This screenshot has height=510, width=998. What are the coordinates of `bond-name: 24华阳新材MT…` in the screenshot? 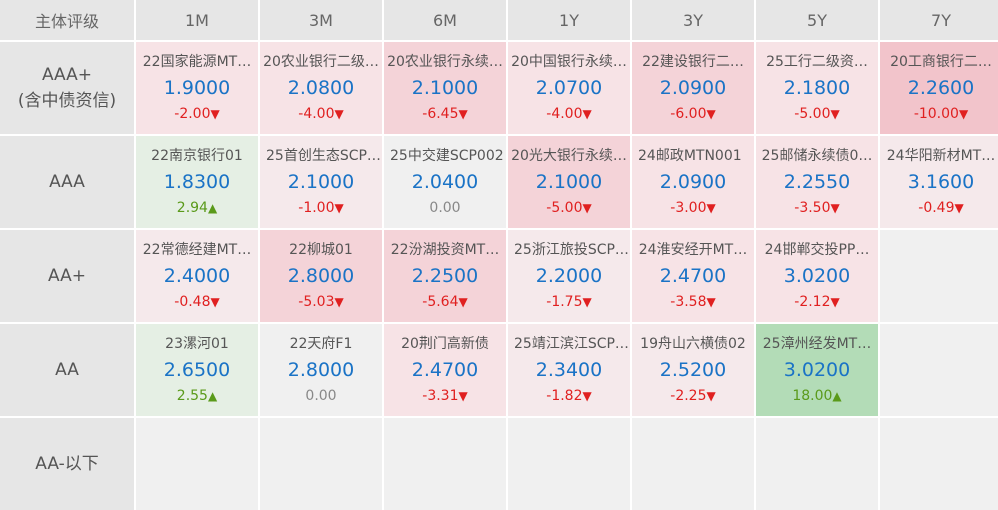 It's located at (941, 156).